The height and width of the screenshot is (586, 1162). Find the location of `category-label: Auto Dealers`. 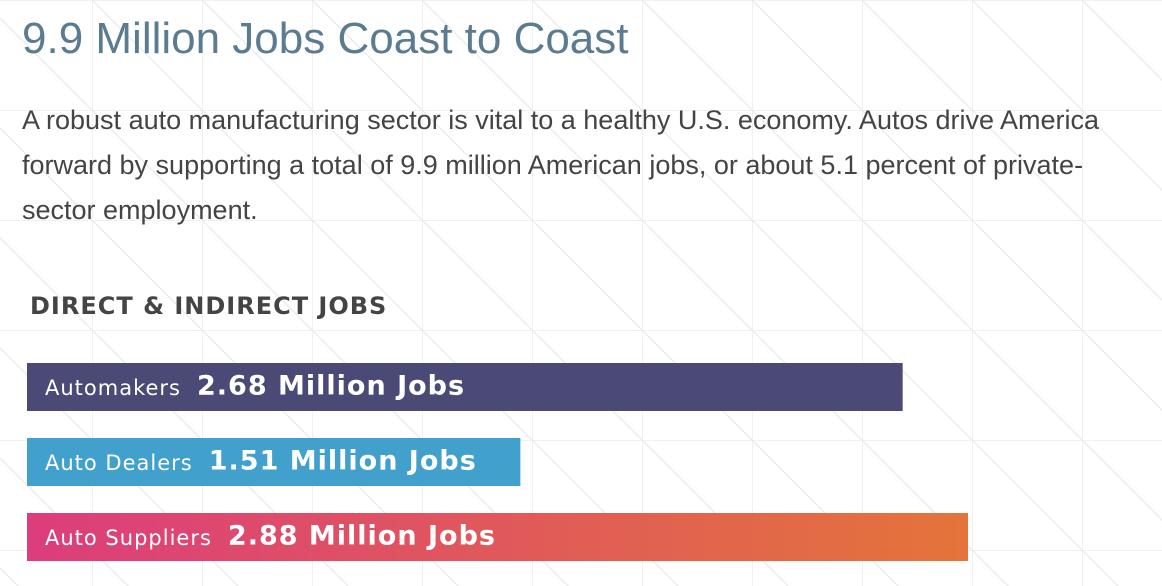

category-label: Auto Dealers is located at coordinates (119, 463).